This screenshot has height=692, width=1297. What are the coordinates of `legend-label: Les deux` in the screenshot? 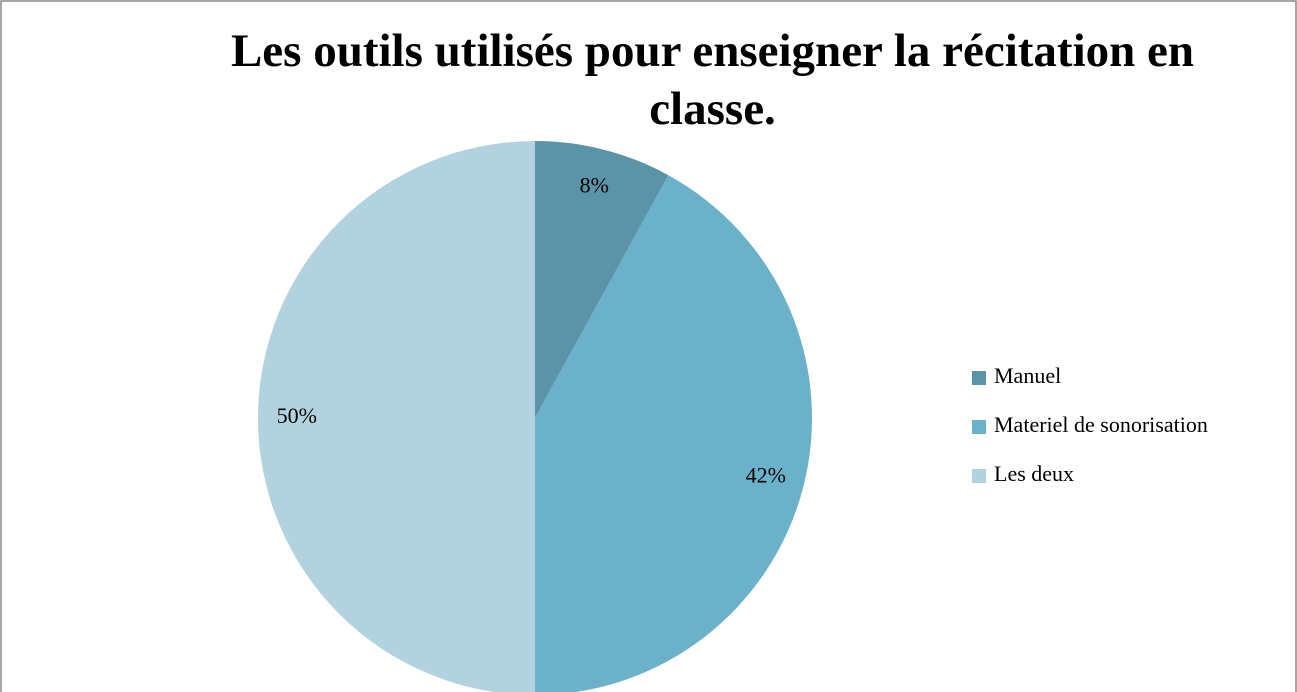 It's located at (1034, 473).